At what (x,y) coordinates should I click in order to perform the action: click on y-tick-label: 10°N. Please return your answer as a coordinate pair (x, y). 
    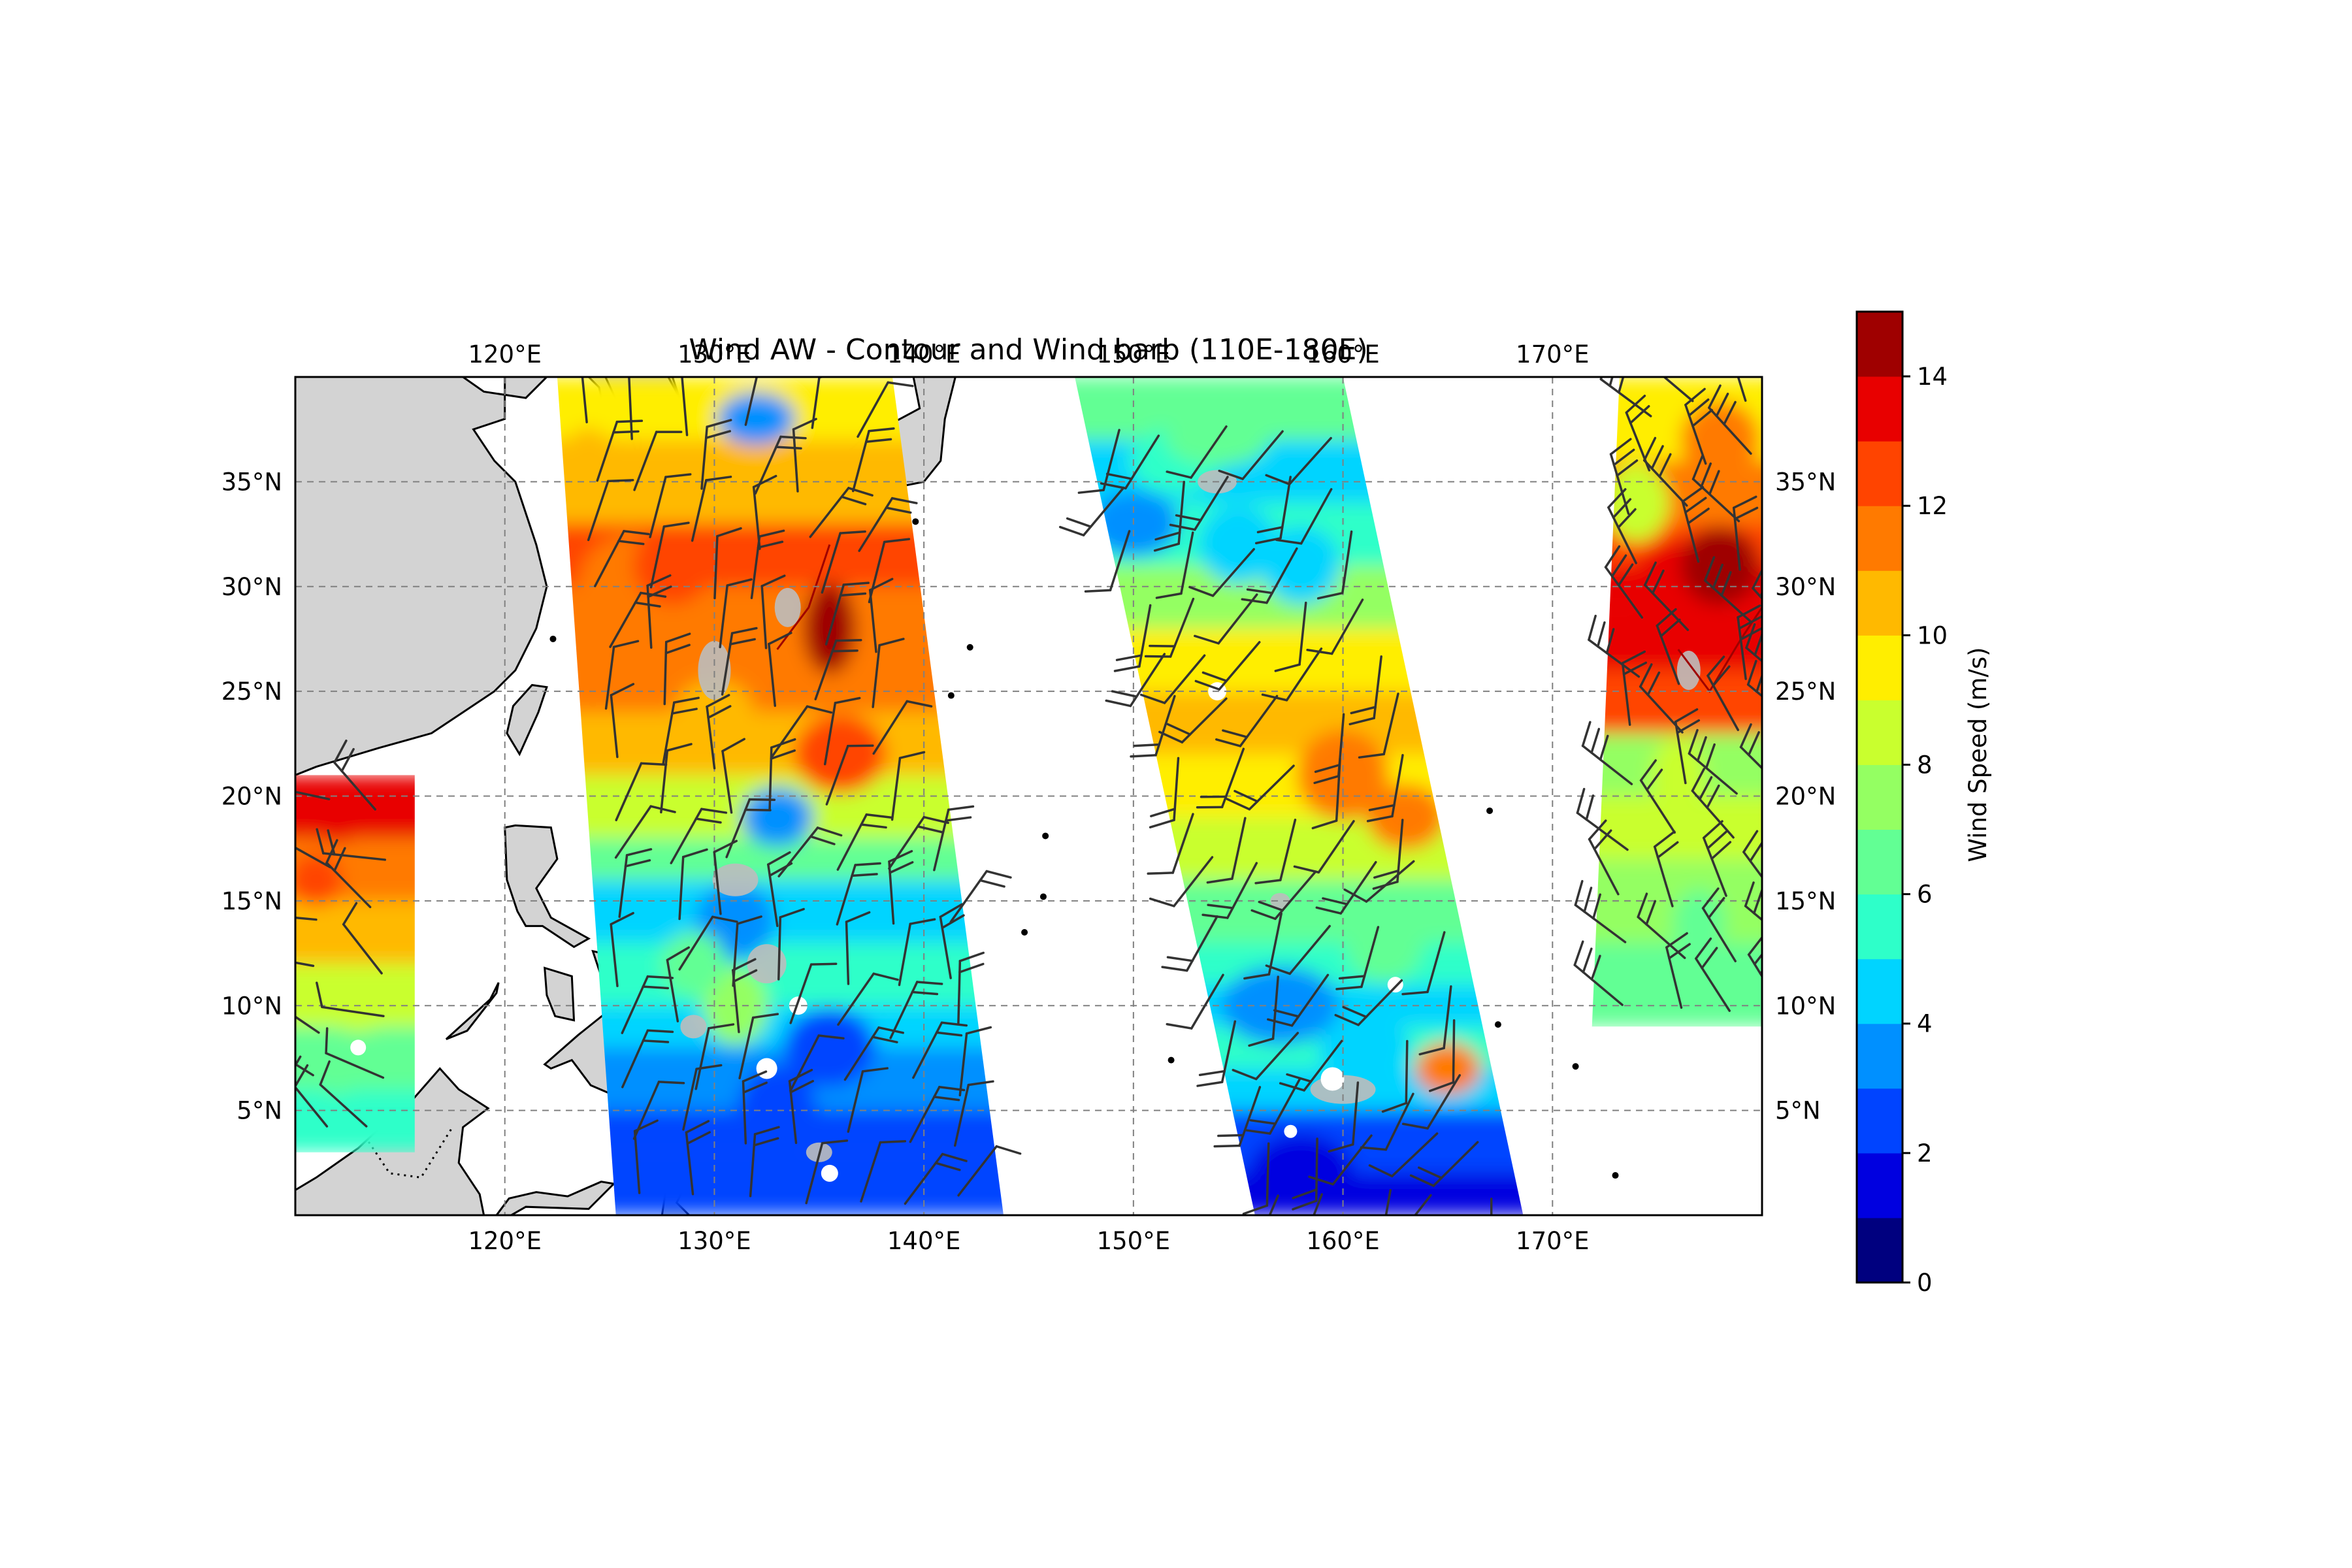
    Looking at the image, I should click on (251, 1006).